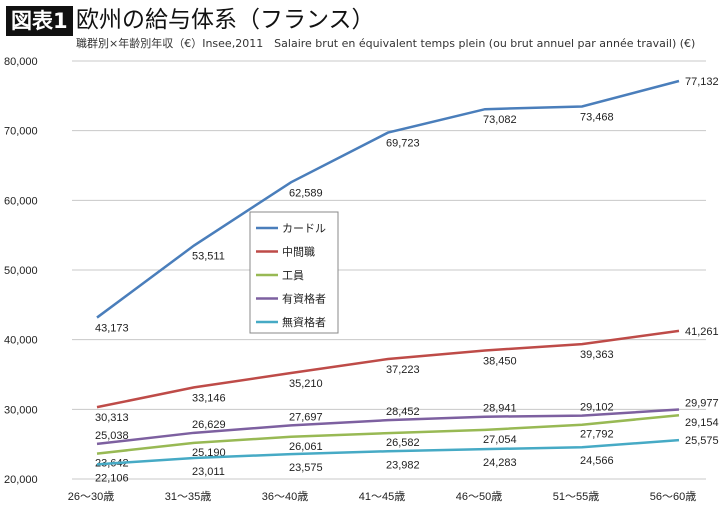  I want to click on legend-label: カードル, so click(304, 228).